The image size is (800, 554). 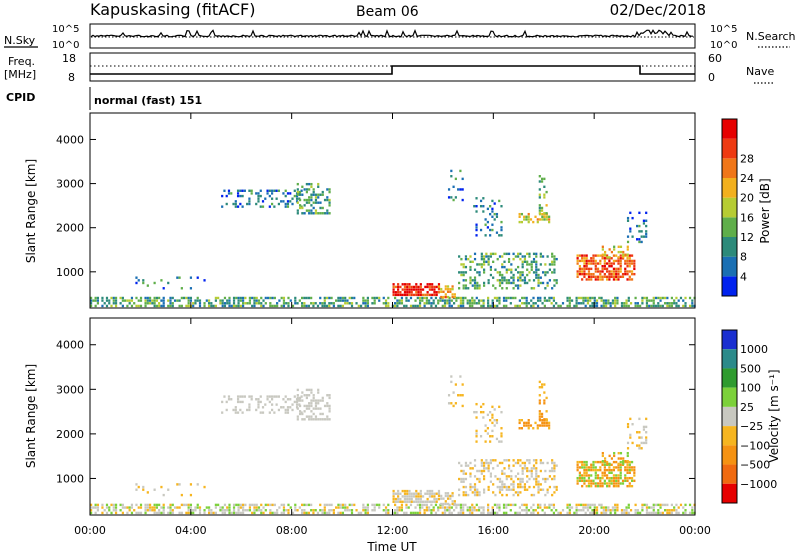 I want to click on colorbar-tick-label: −25, so click(x=751, y=426).